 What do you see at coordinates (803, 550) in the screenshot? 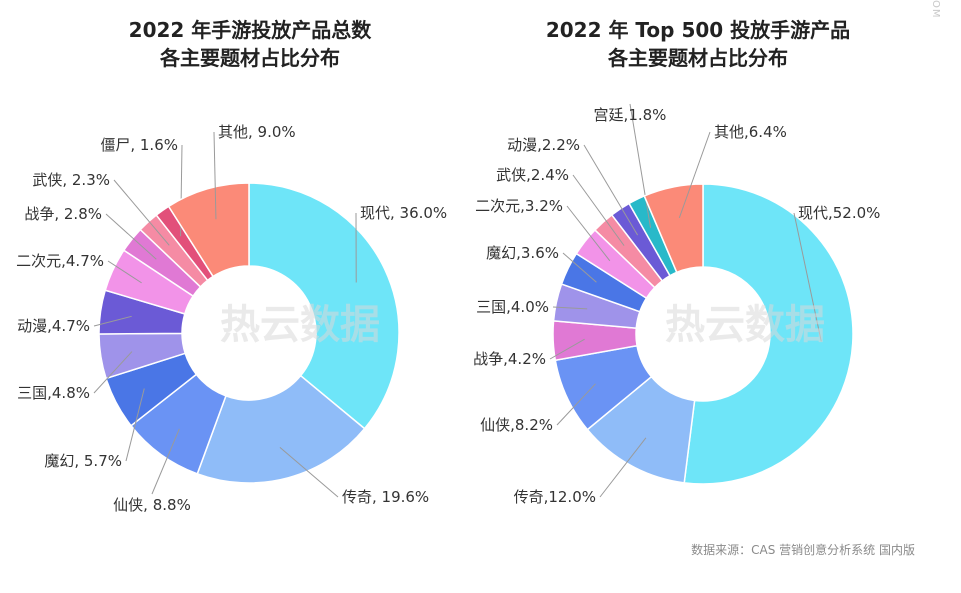
I see `data-source-note: 数据来源：CAS 营销创意分析系统 国内版` at bounding box center [803, 550].